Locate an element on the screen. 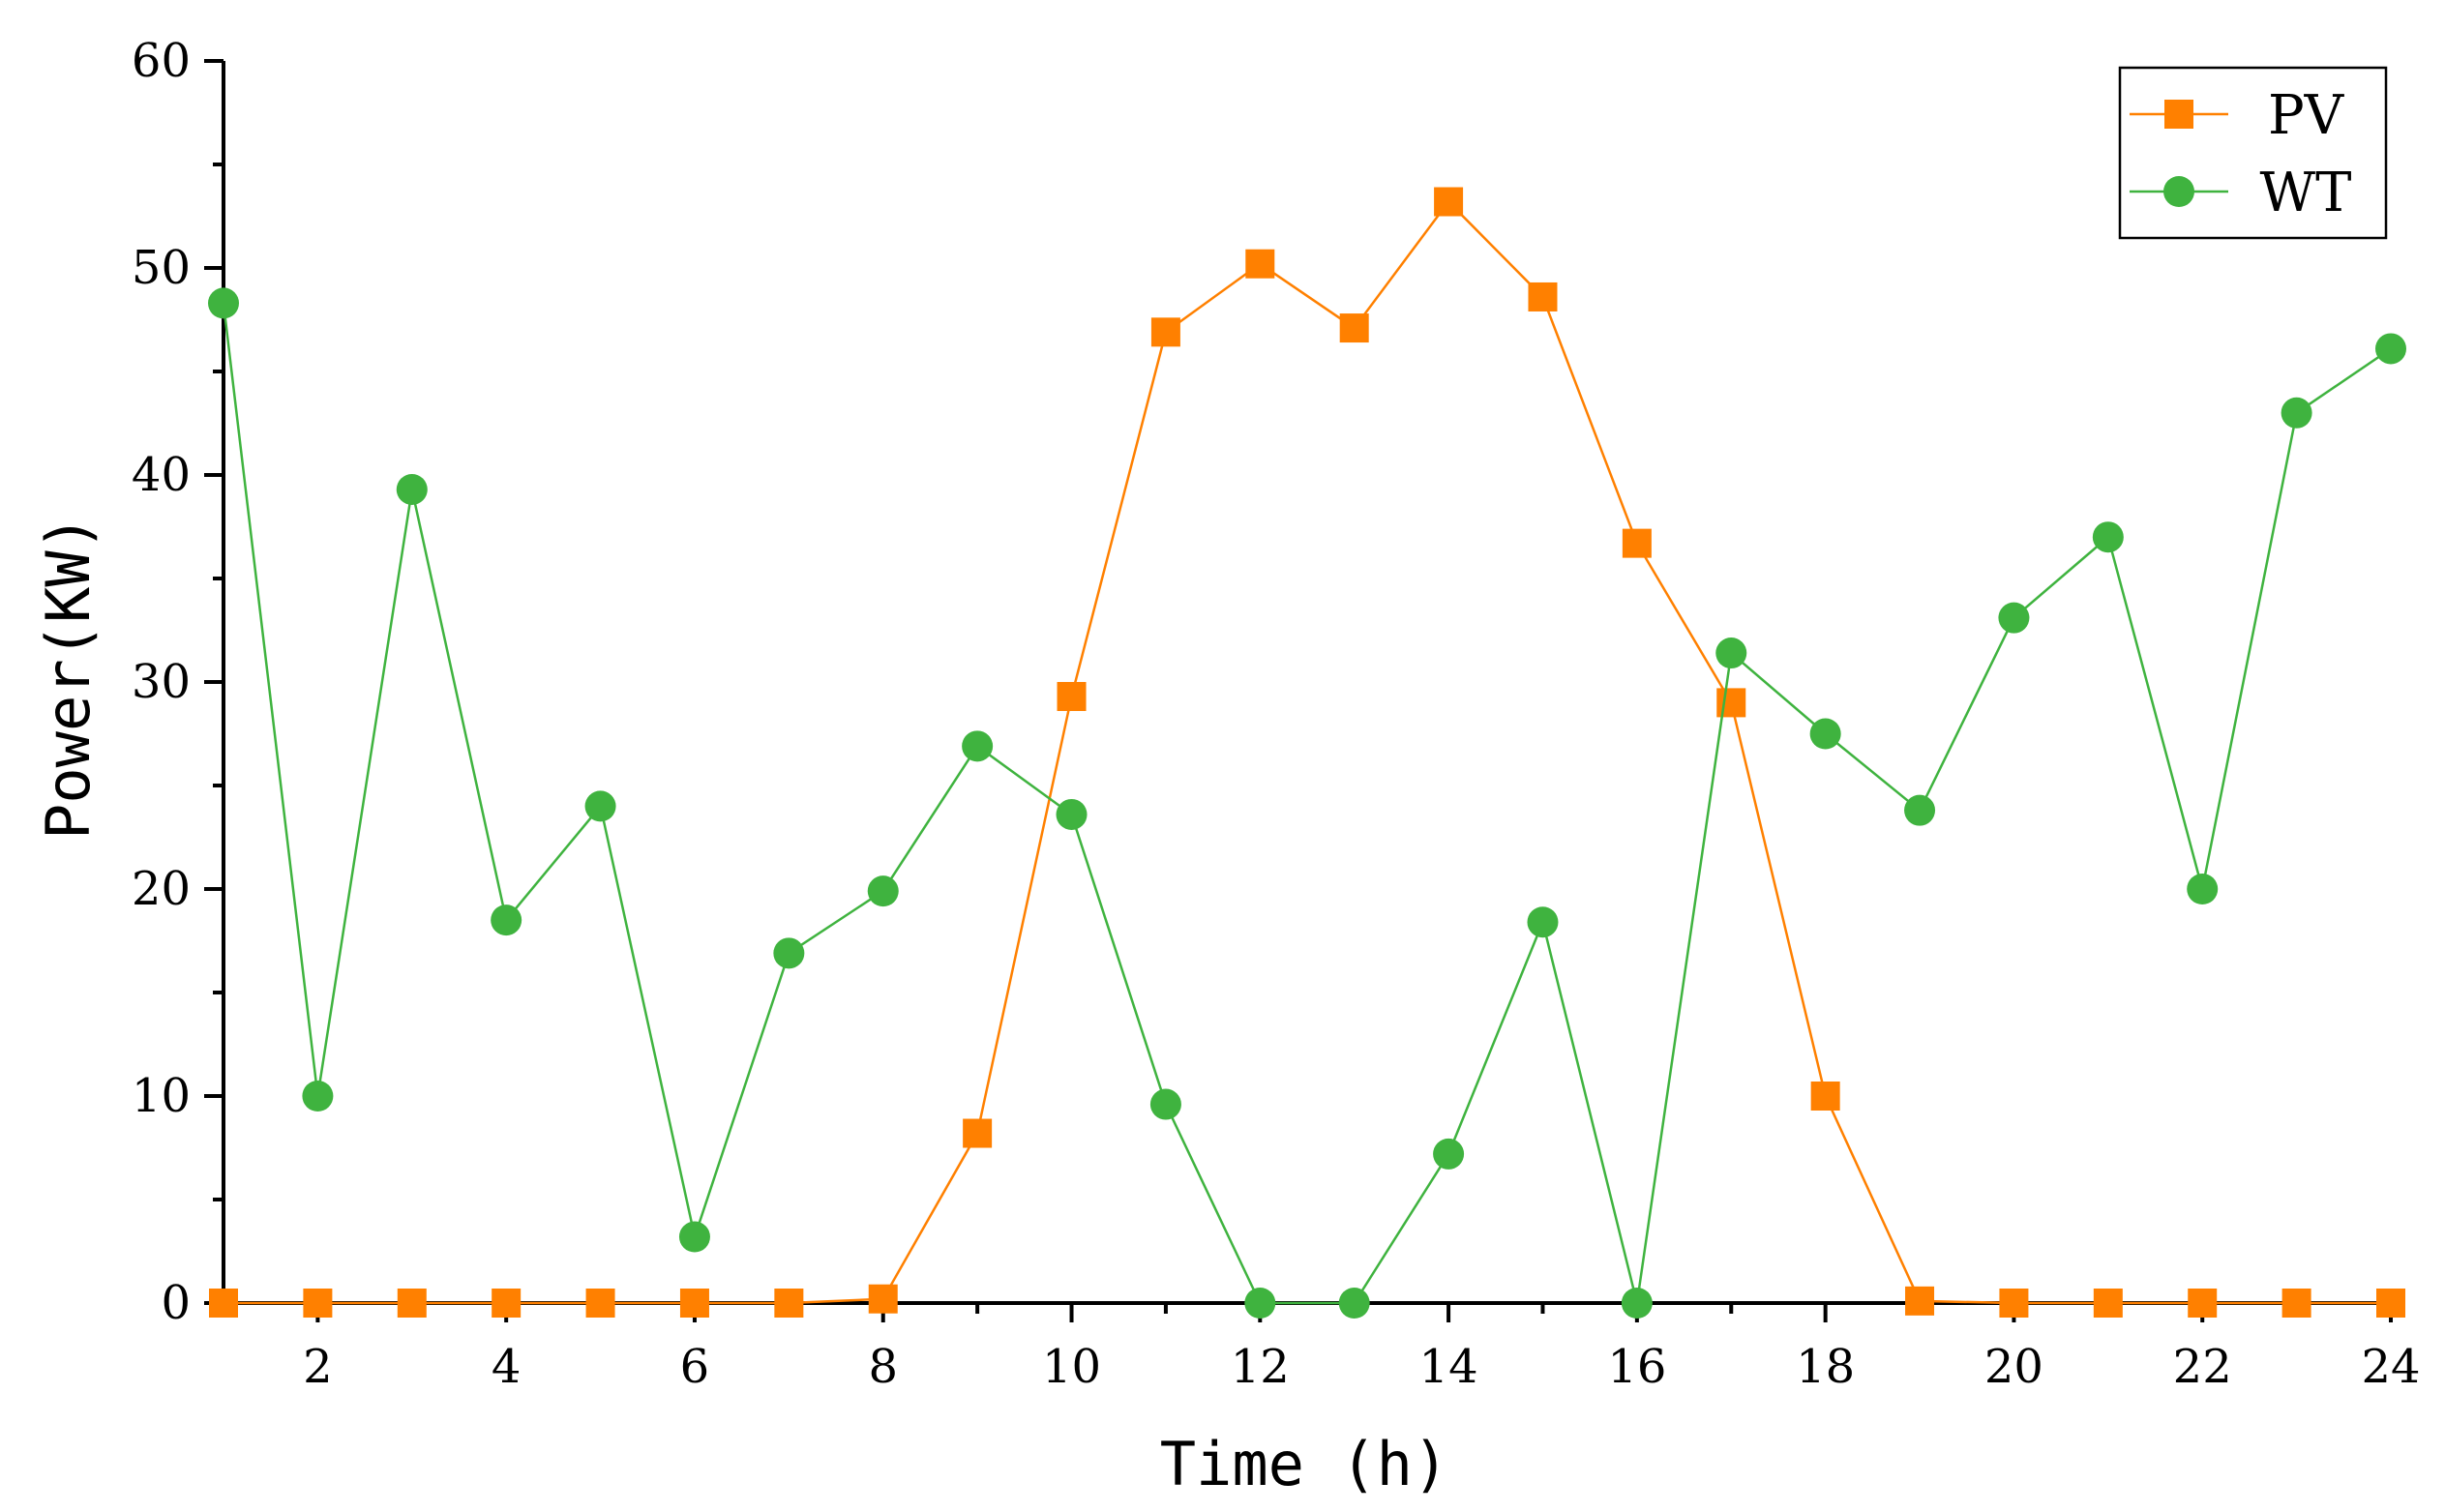 The width and height of the screenshot is (2445, 1512). y-tick-label: 40 is located at coordinates (161, 475).